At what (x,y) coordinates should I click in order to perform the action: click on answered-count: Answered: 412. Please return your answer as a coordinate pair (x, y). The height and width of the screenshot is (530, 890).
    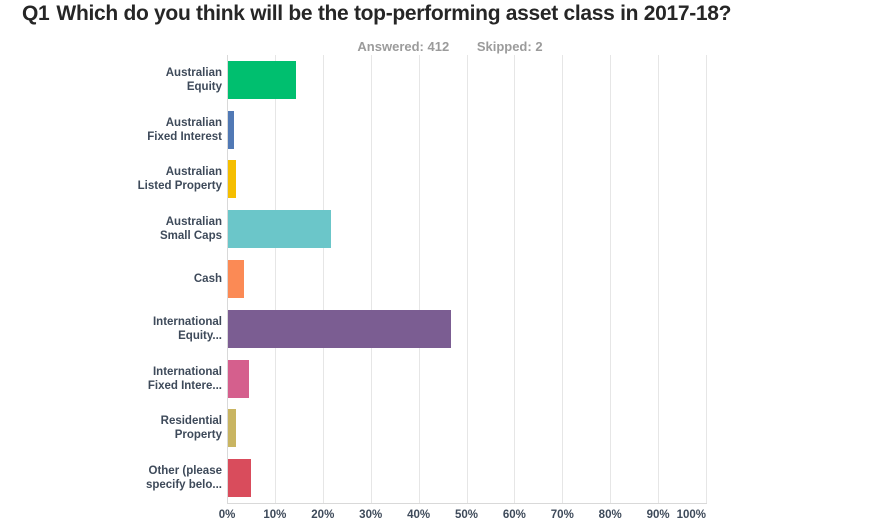
    Looking at the image, I should click on (403, 46).